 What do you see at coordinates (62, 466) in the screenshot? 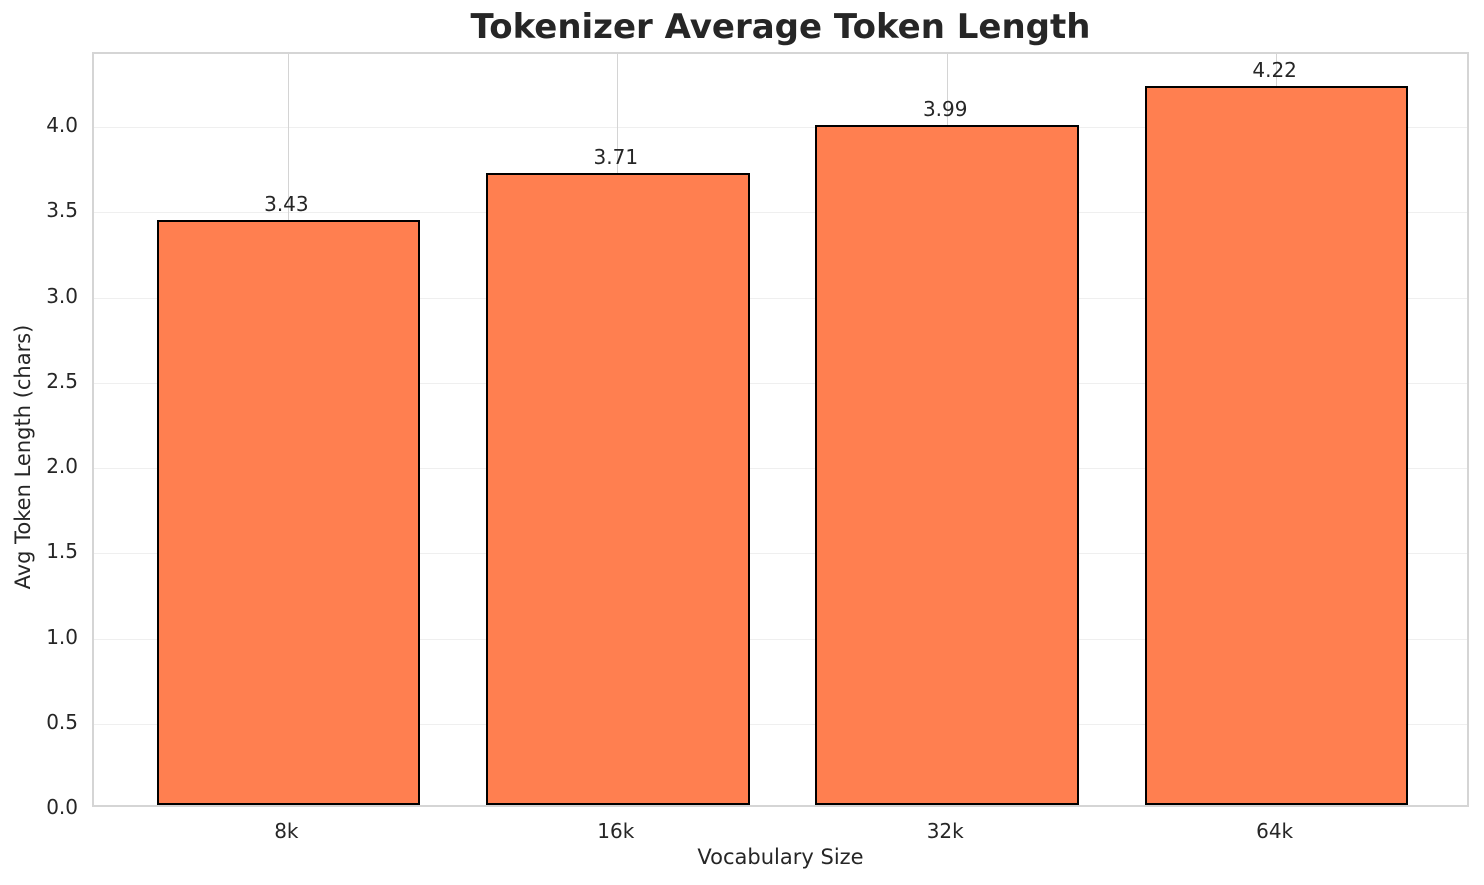
I see `y-tick-label-2.0: 2.0` at bounding box center [62, 466].